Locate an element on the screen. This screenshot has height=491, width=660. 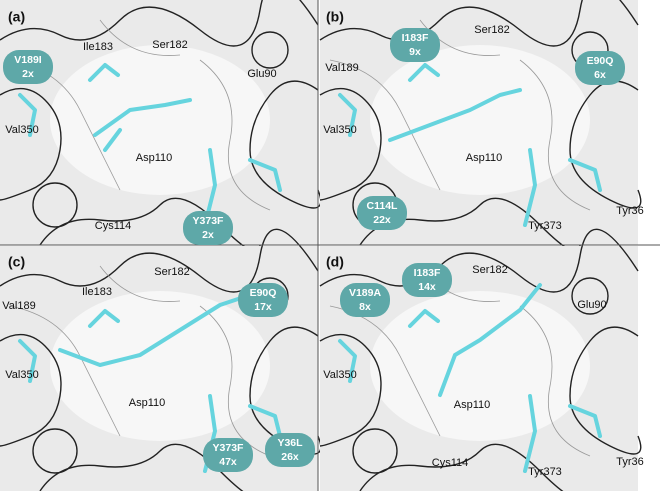
mutation-fold: 17x is located at coordinates (263, 307).